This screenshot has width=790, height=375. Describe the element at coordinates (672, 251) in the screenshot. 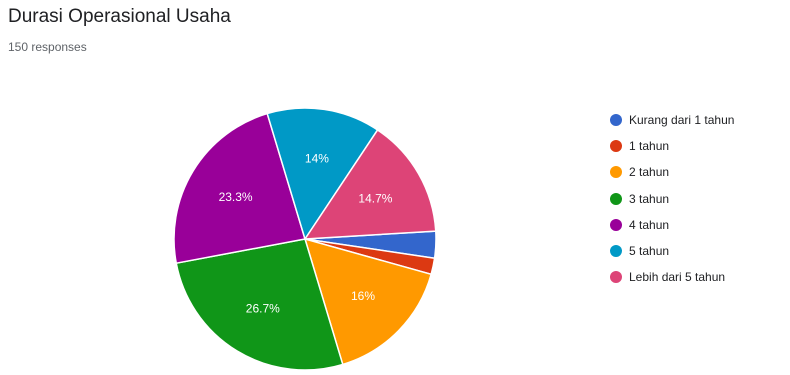

I see `legend-item: 5 tahun` at that location.